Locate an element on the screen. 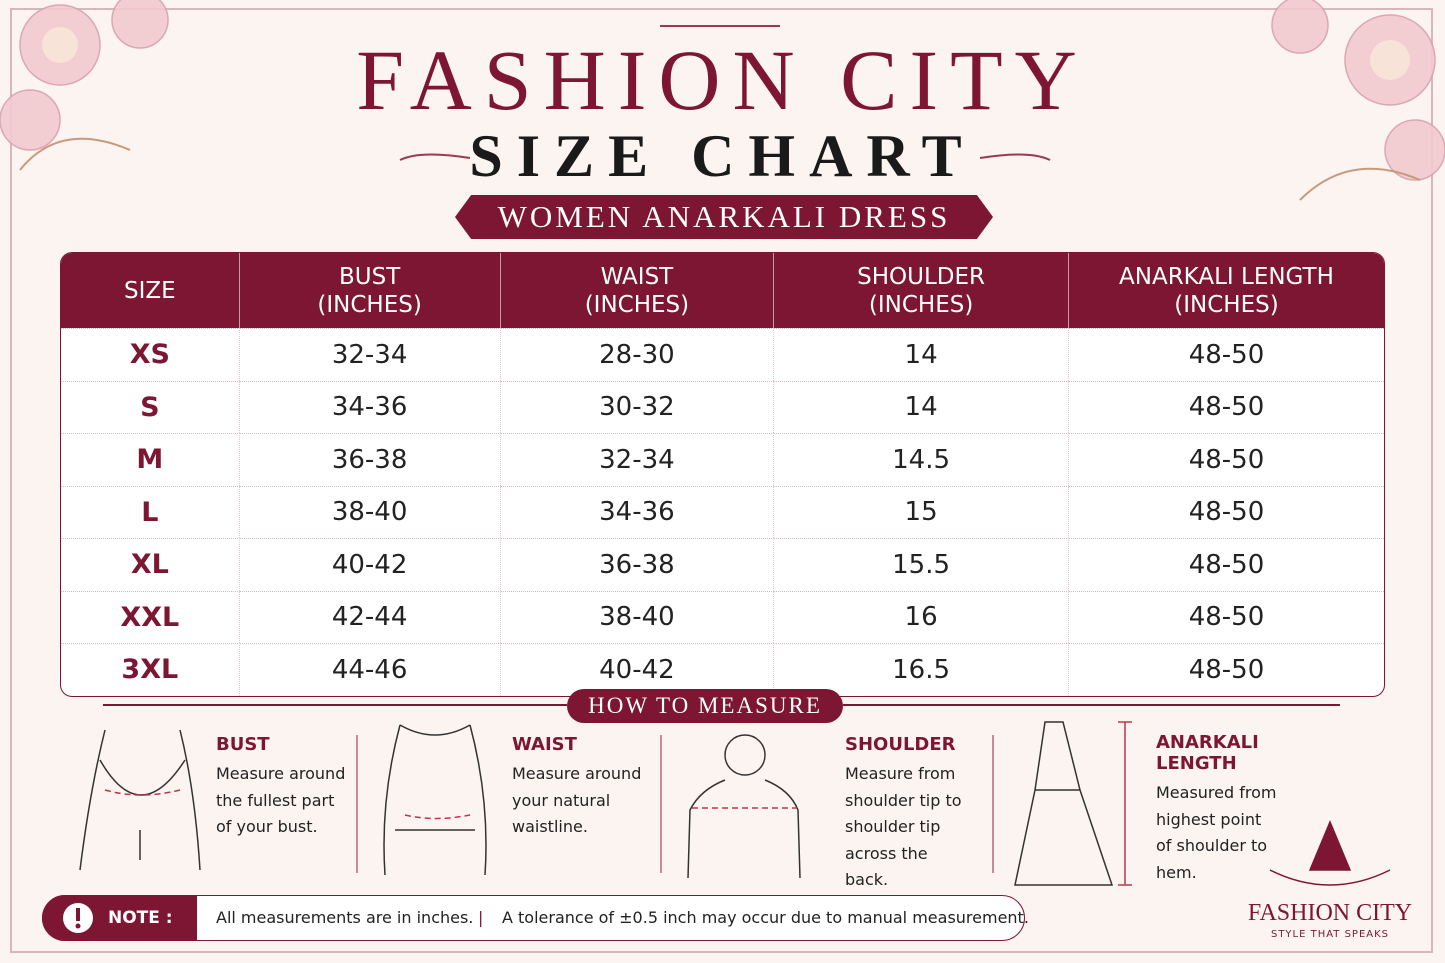 This screenshot has height=963, width=1445. table-row: 3XL 44-46 40-42 16.5 48-50 is located at coordinates (722, 669).